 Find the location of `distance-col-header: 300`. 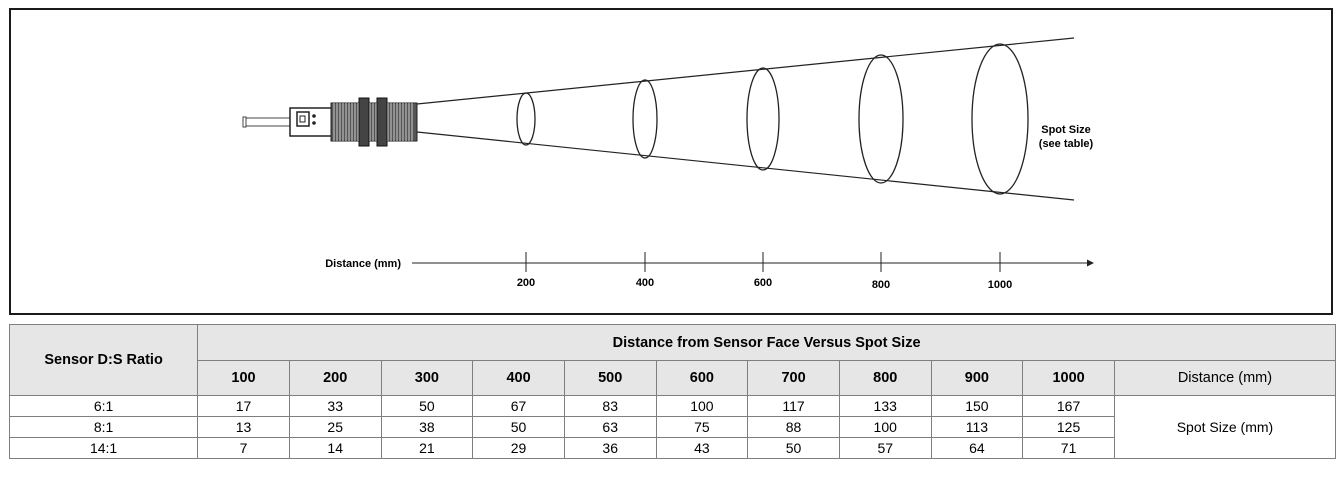

distance-col-header: 300 is located at coordinates (427, 378).